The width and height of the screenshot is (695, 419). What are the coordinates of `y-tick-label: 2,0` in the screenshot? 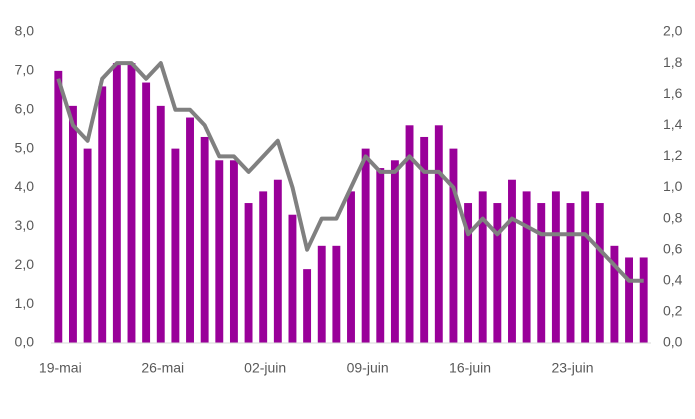 It's located at (25, 264).